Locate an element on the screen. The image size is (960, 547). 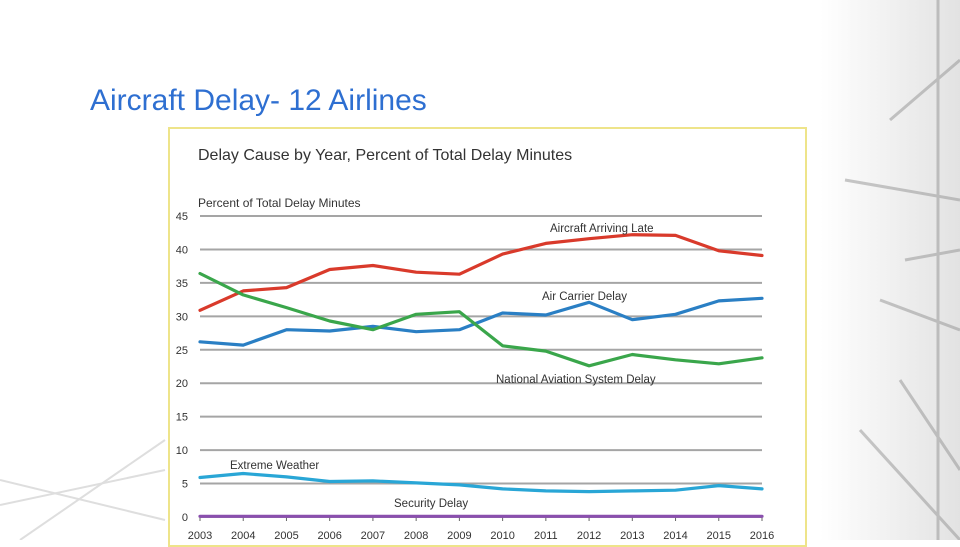
y-tick-25: 25 is located at coordinates (182, 351).